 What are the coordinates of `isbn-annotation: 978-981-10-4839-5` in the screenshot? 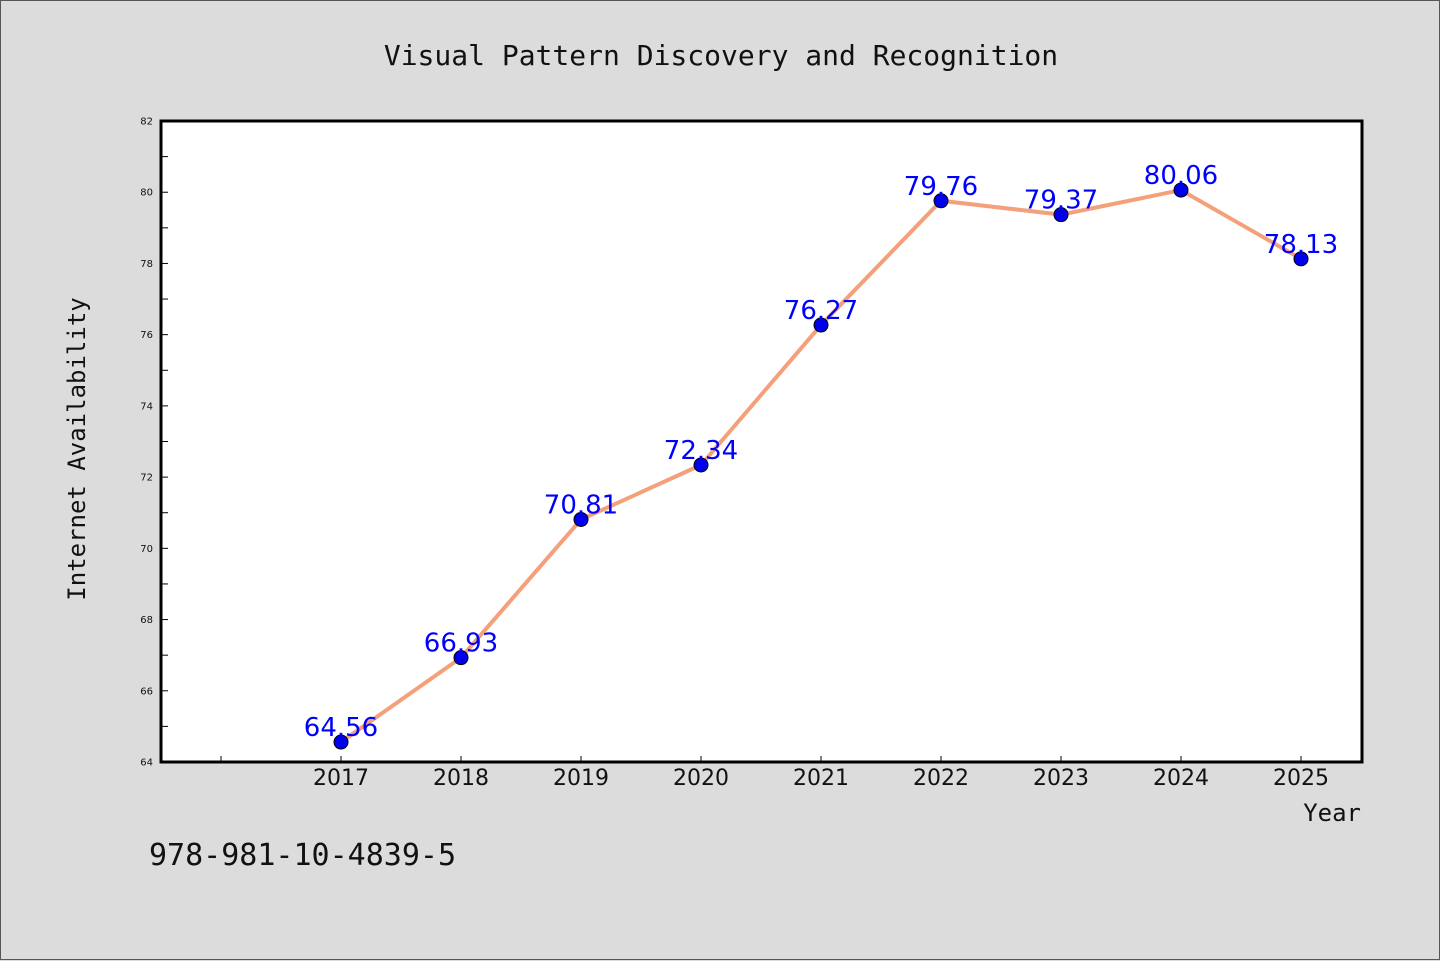 It's located at (302, 855).